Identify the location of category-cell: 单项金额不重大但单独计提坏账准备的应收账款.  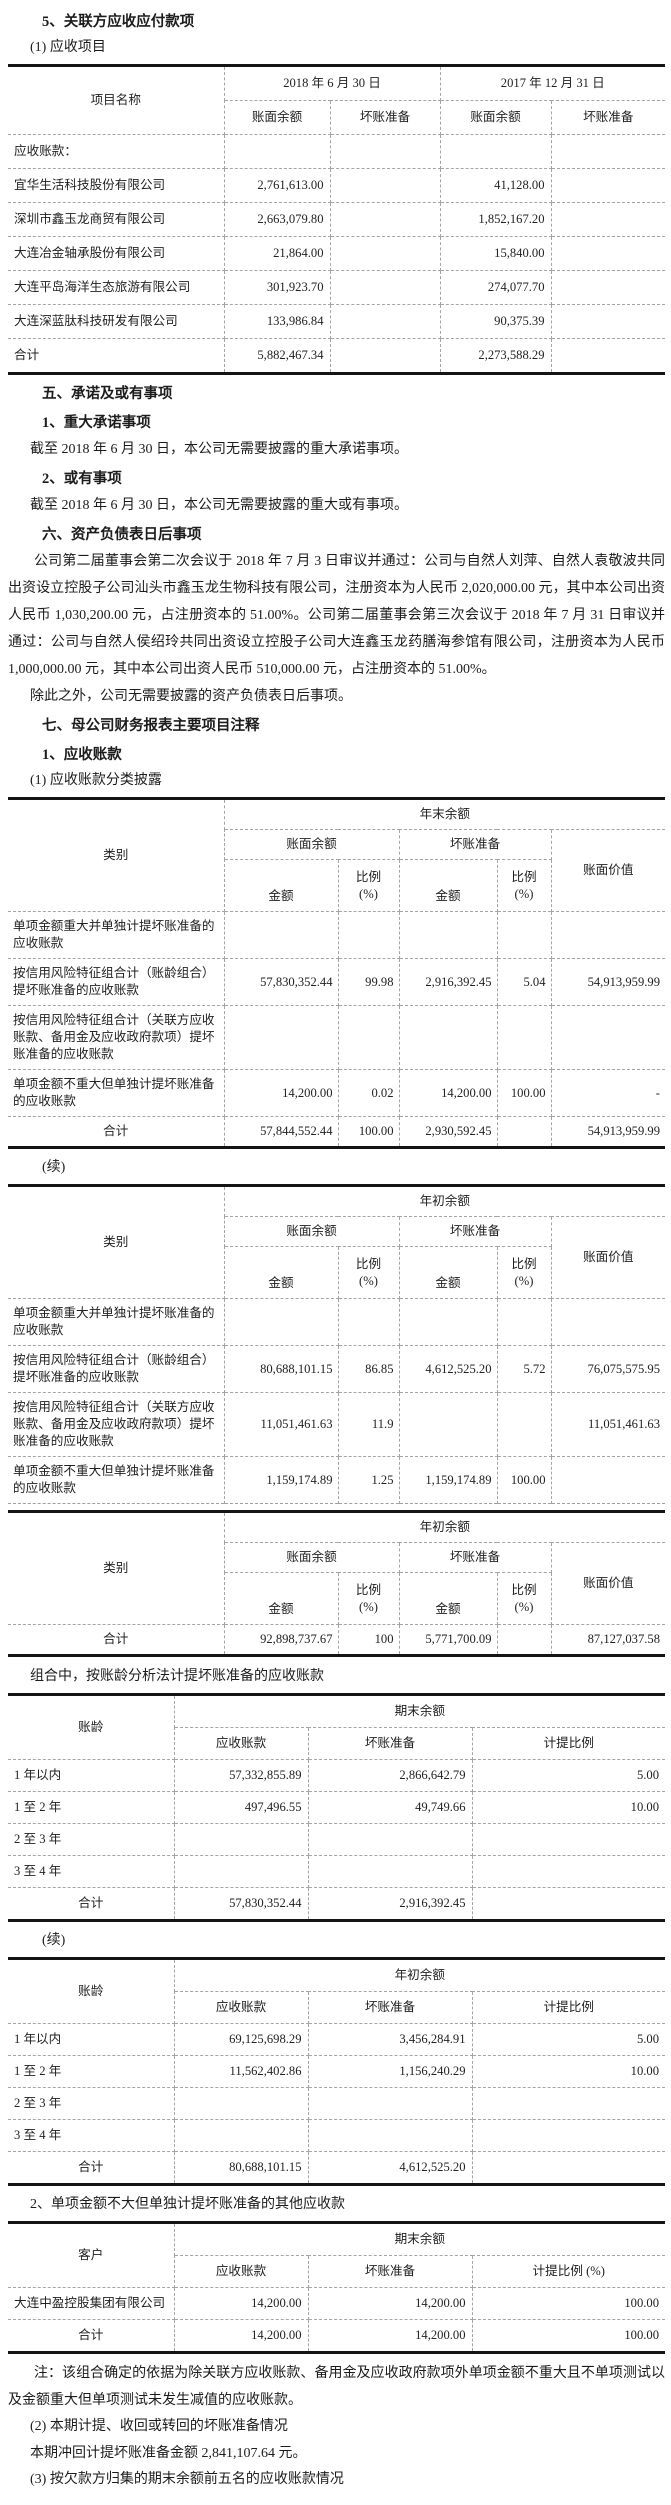
(116, 1093).